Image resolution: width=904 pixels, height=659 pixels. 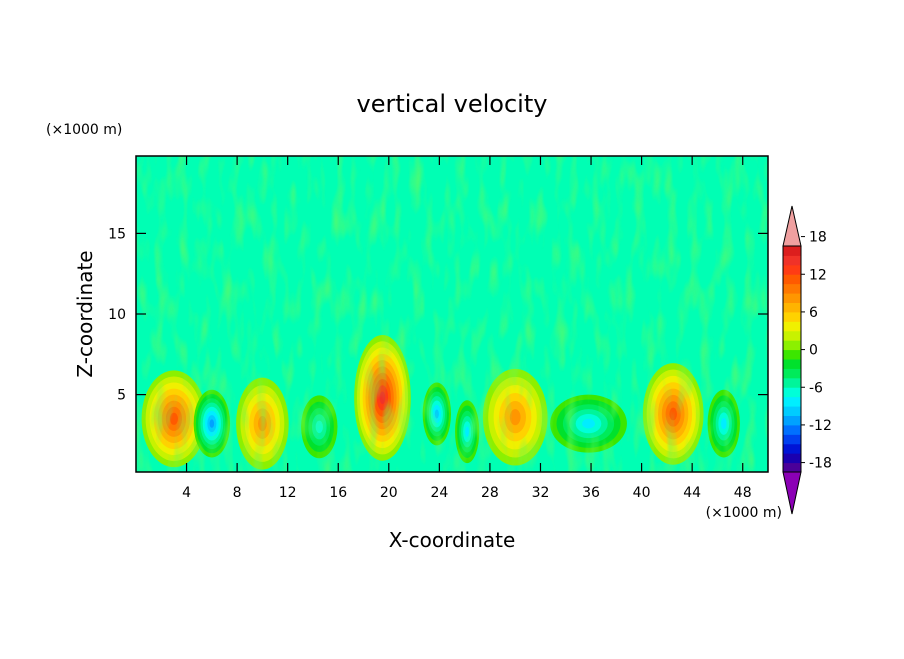 What do you see at coordinates (84, 130) in the screenshot?
I see `y-unit-label: (×1000 m)` at bounding box center [84, 130].